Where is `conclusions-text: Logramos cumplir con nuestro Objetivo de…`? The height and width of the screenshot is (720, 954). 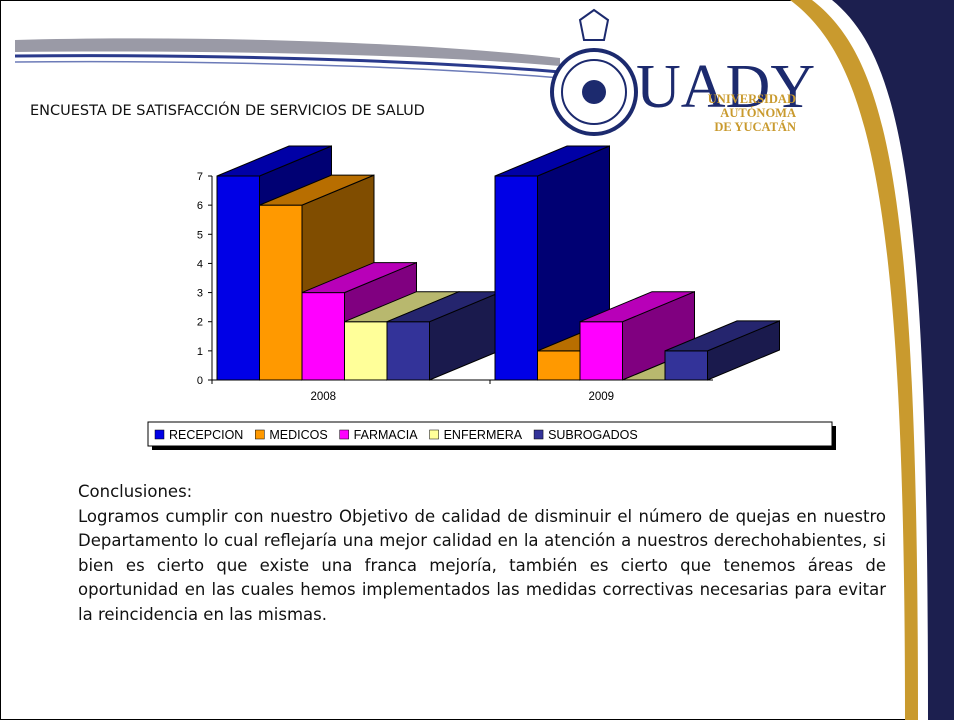
conclusions-text: Logramos cumplir con nuestro Objetivo de… is located at coordinates (482, 565).